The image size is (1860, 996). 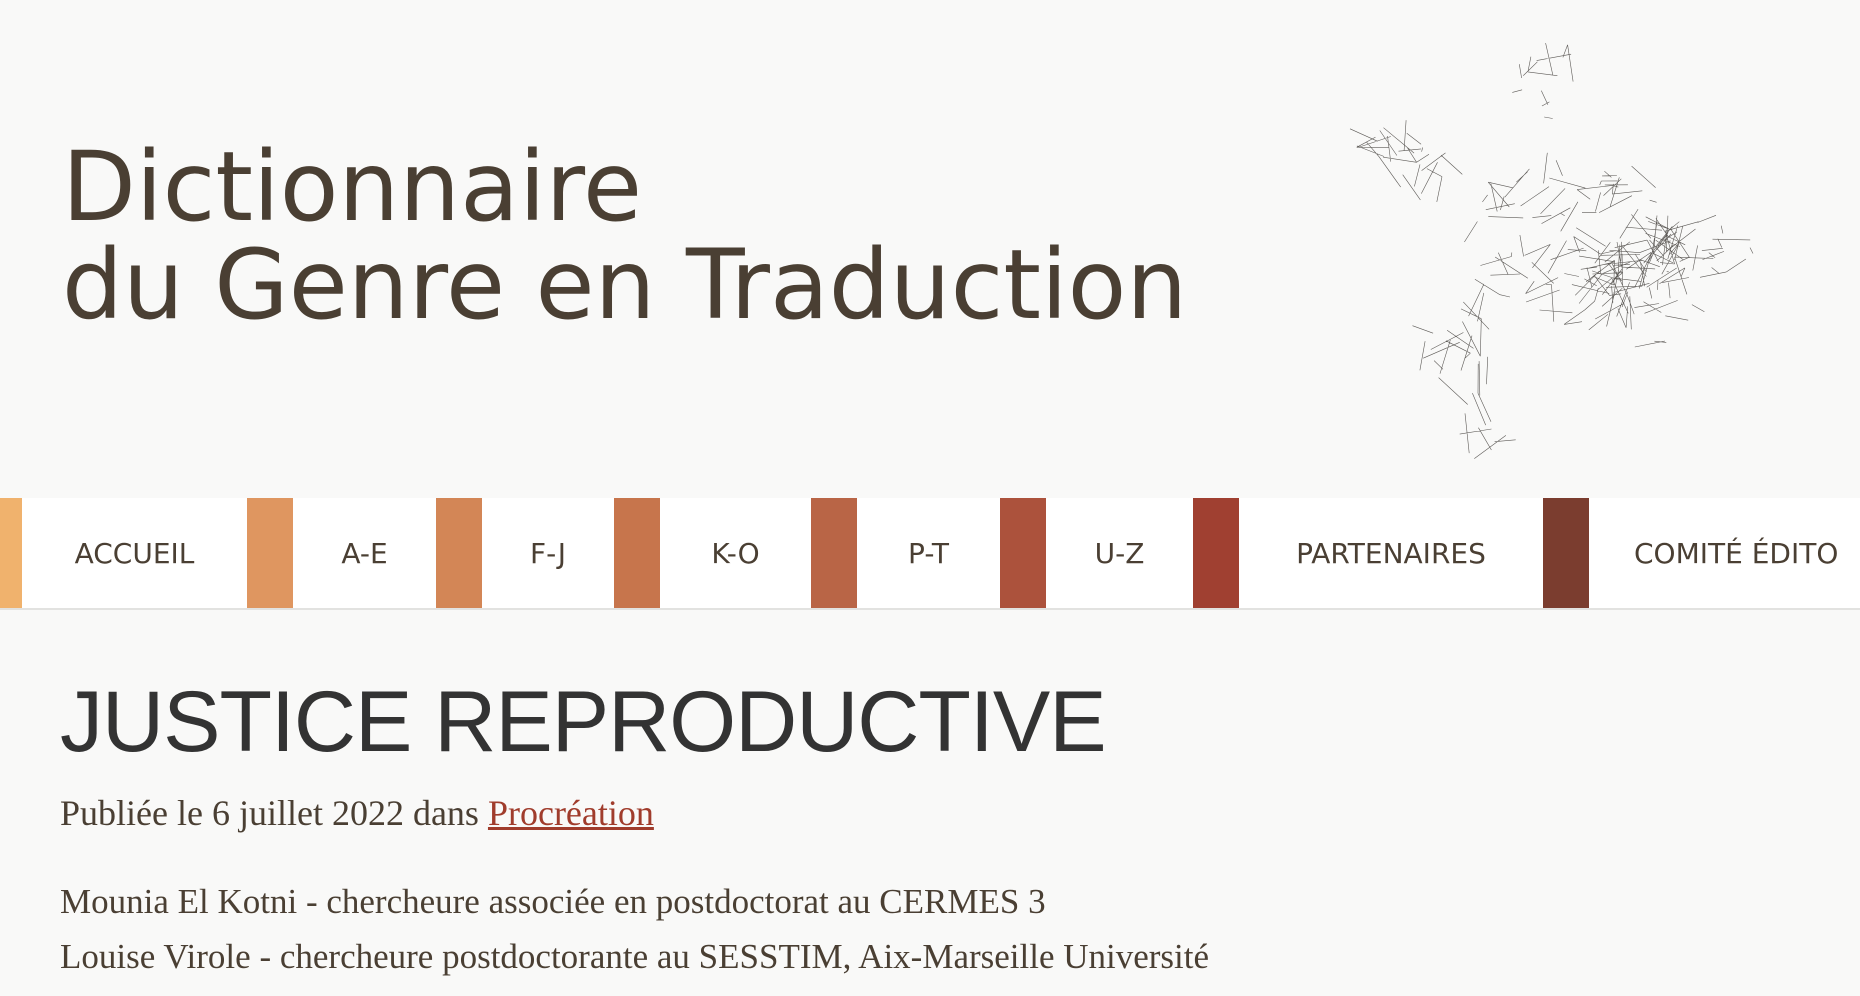 I want to click on network-edges, so click(x=1551, y=251).